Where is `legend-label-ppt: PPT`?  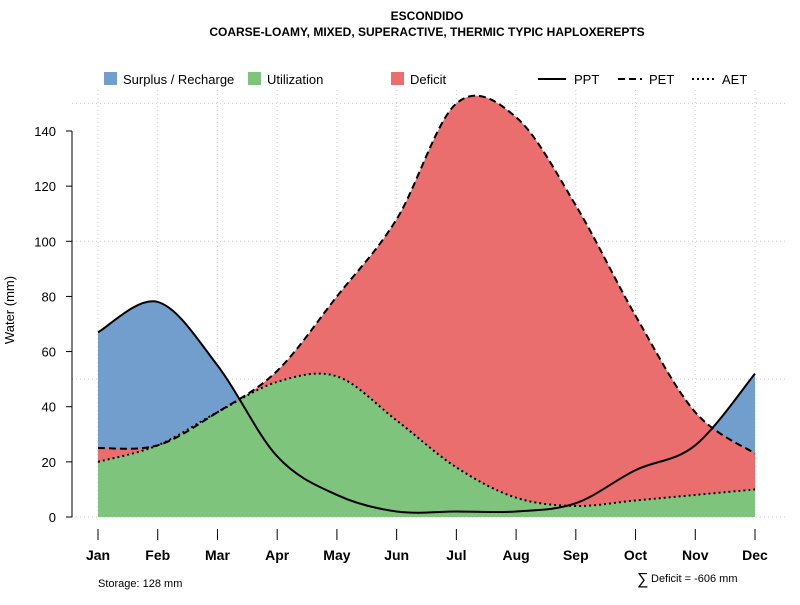
legend-label-ppt: PPT is located at coordinates (586, 79).